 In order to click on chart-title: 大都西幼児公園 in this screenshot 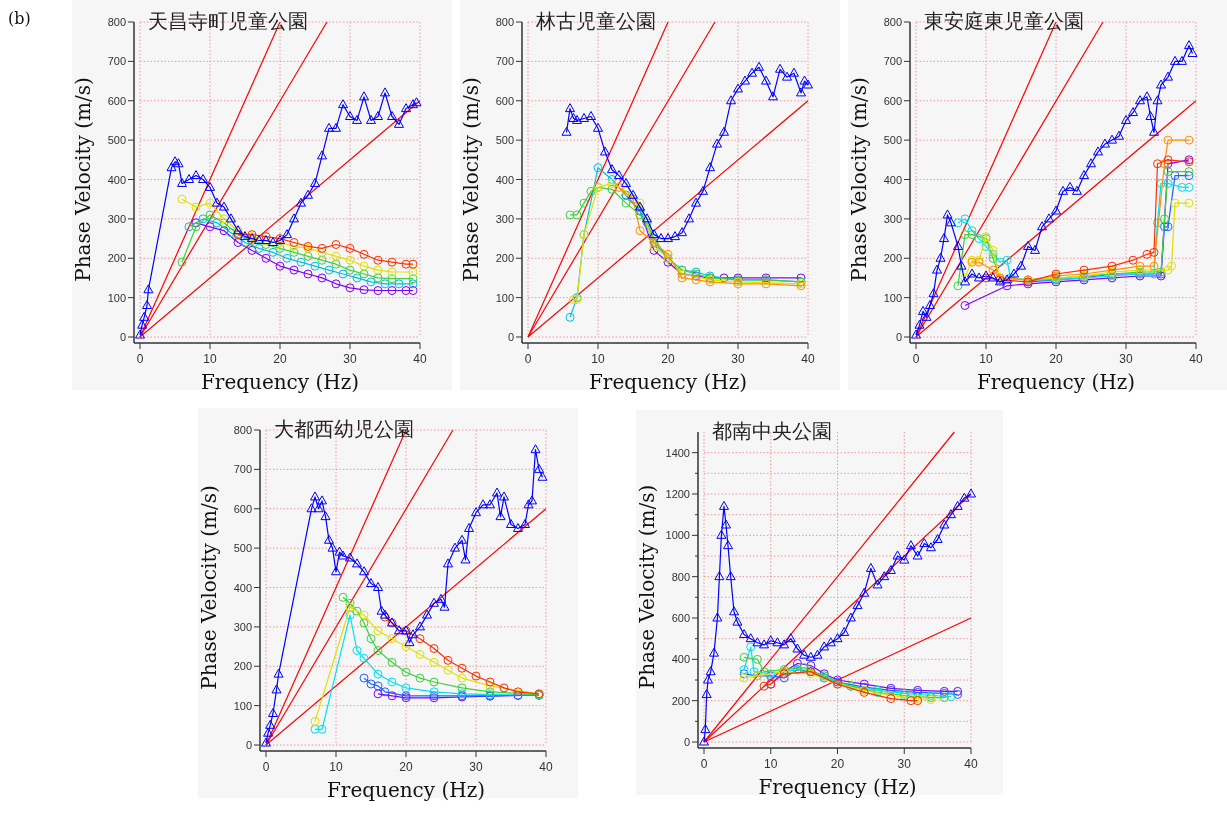, I will do `click(344, 429)`.